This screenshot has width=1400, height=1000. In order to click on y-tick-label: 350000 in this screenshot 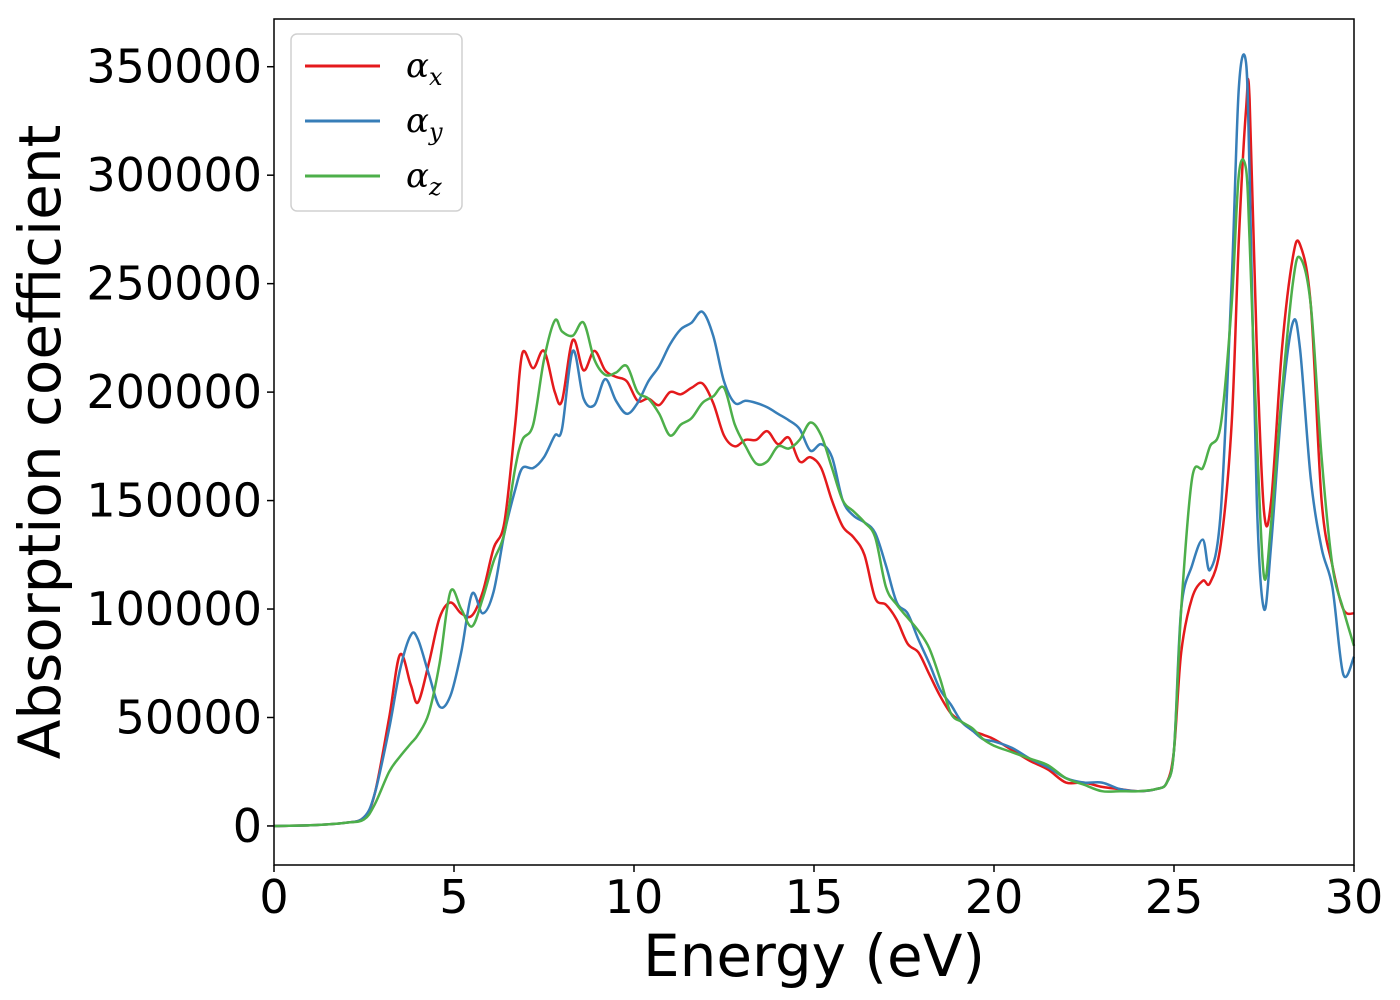, I will do `click(174, 67)`.